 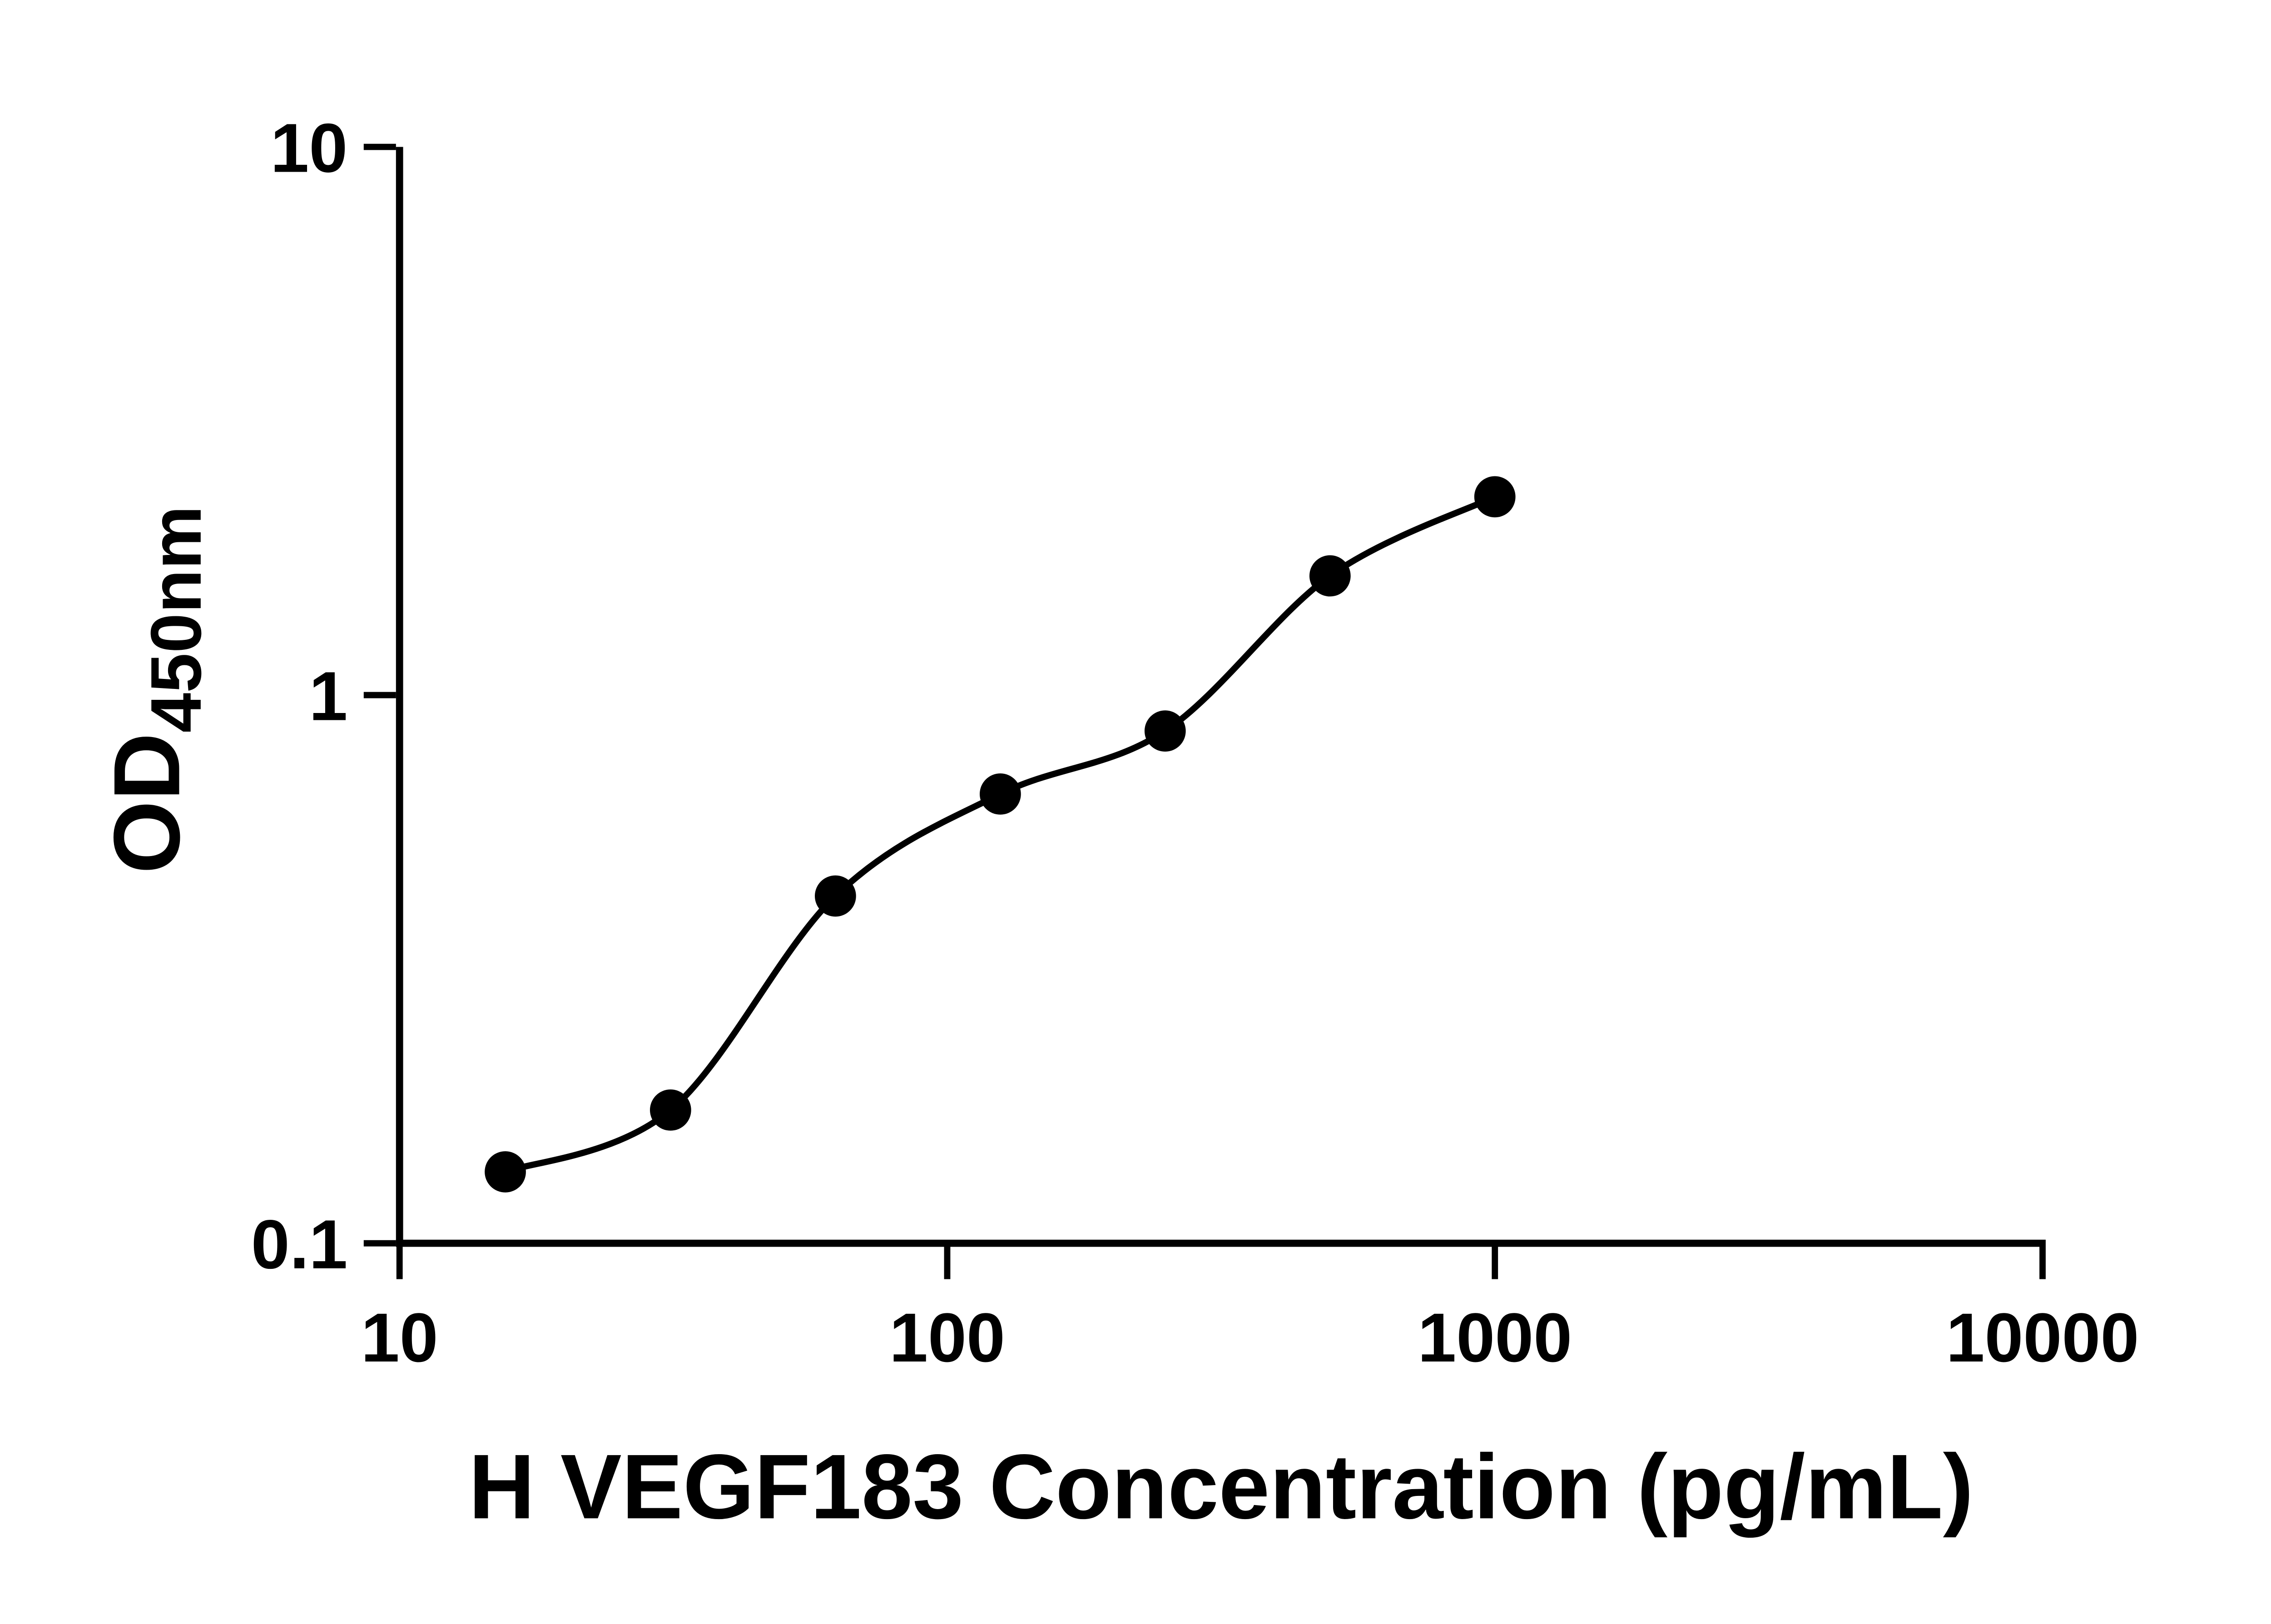 What do you see at coordinates (1495, 1337) in the screenshot?
I see `x-tick-label: 1000` at bounding box center [1495, 1337].